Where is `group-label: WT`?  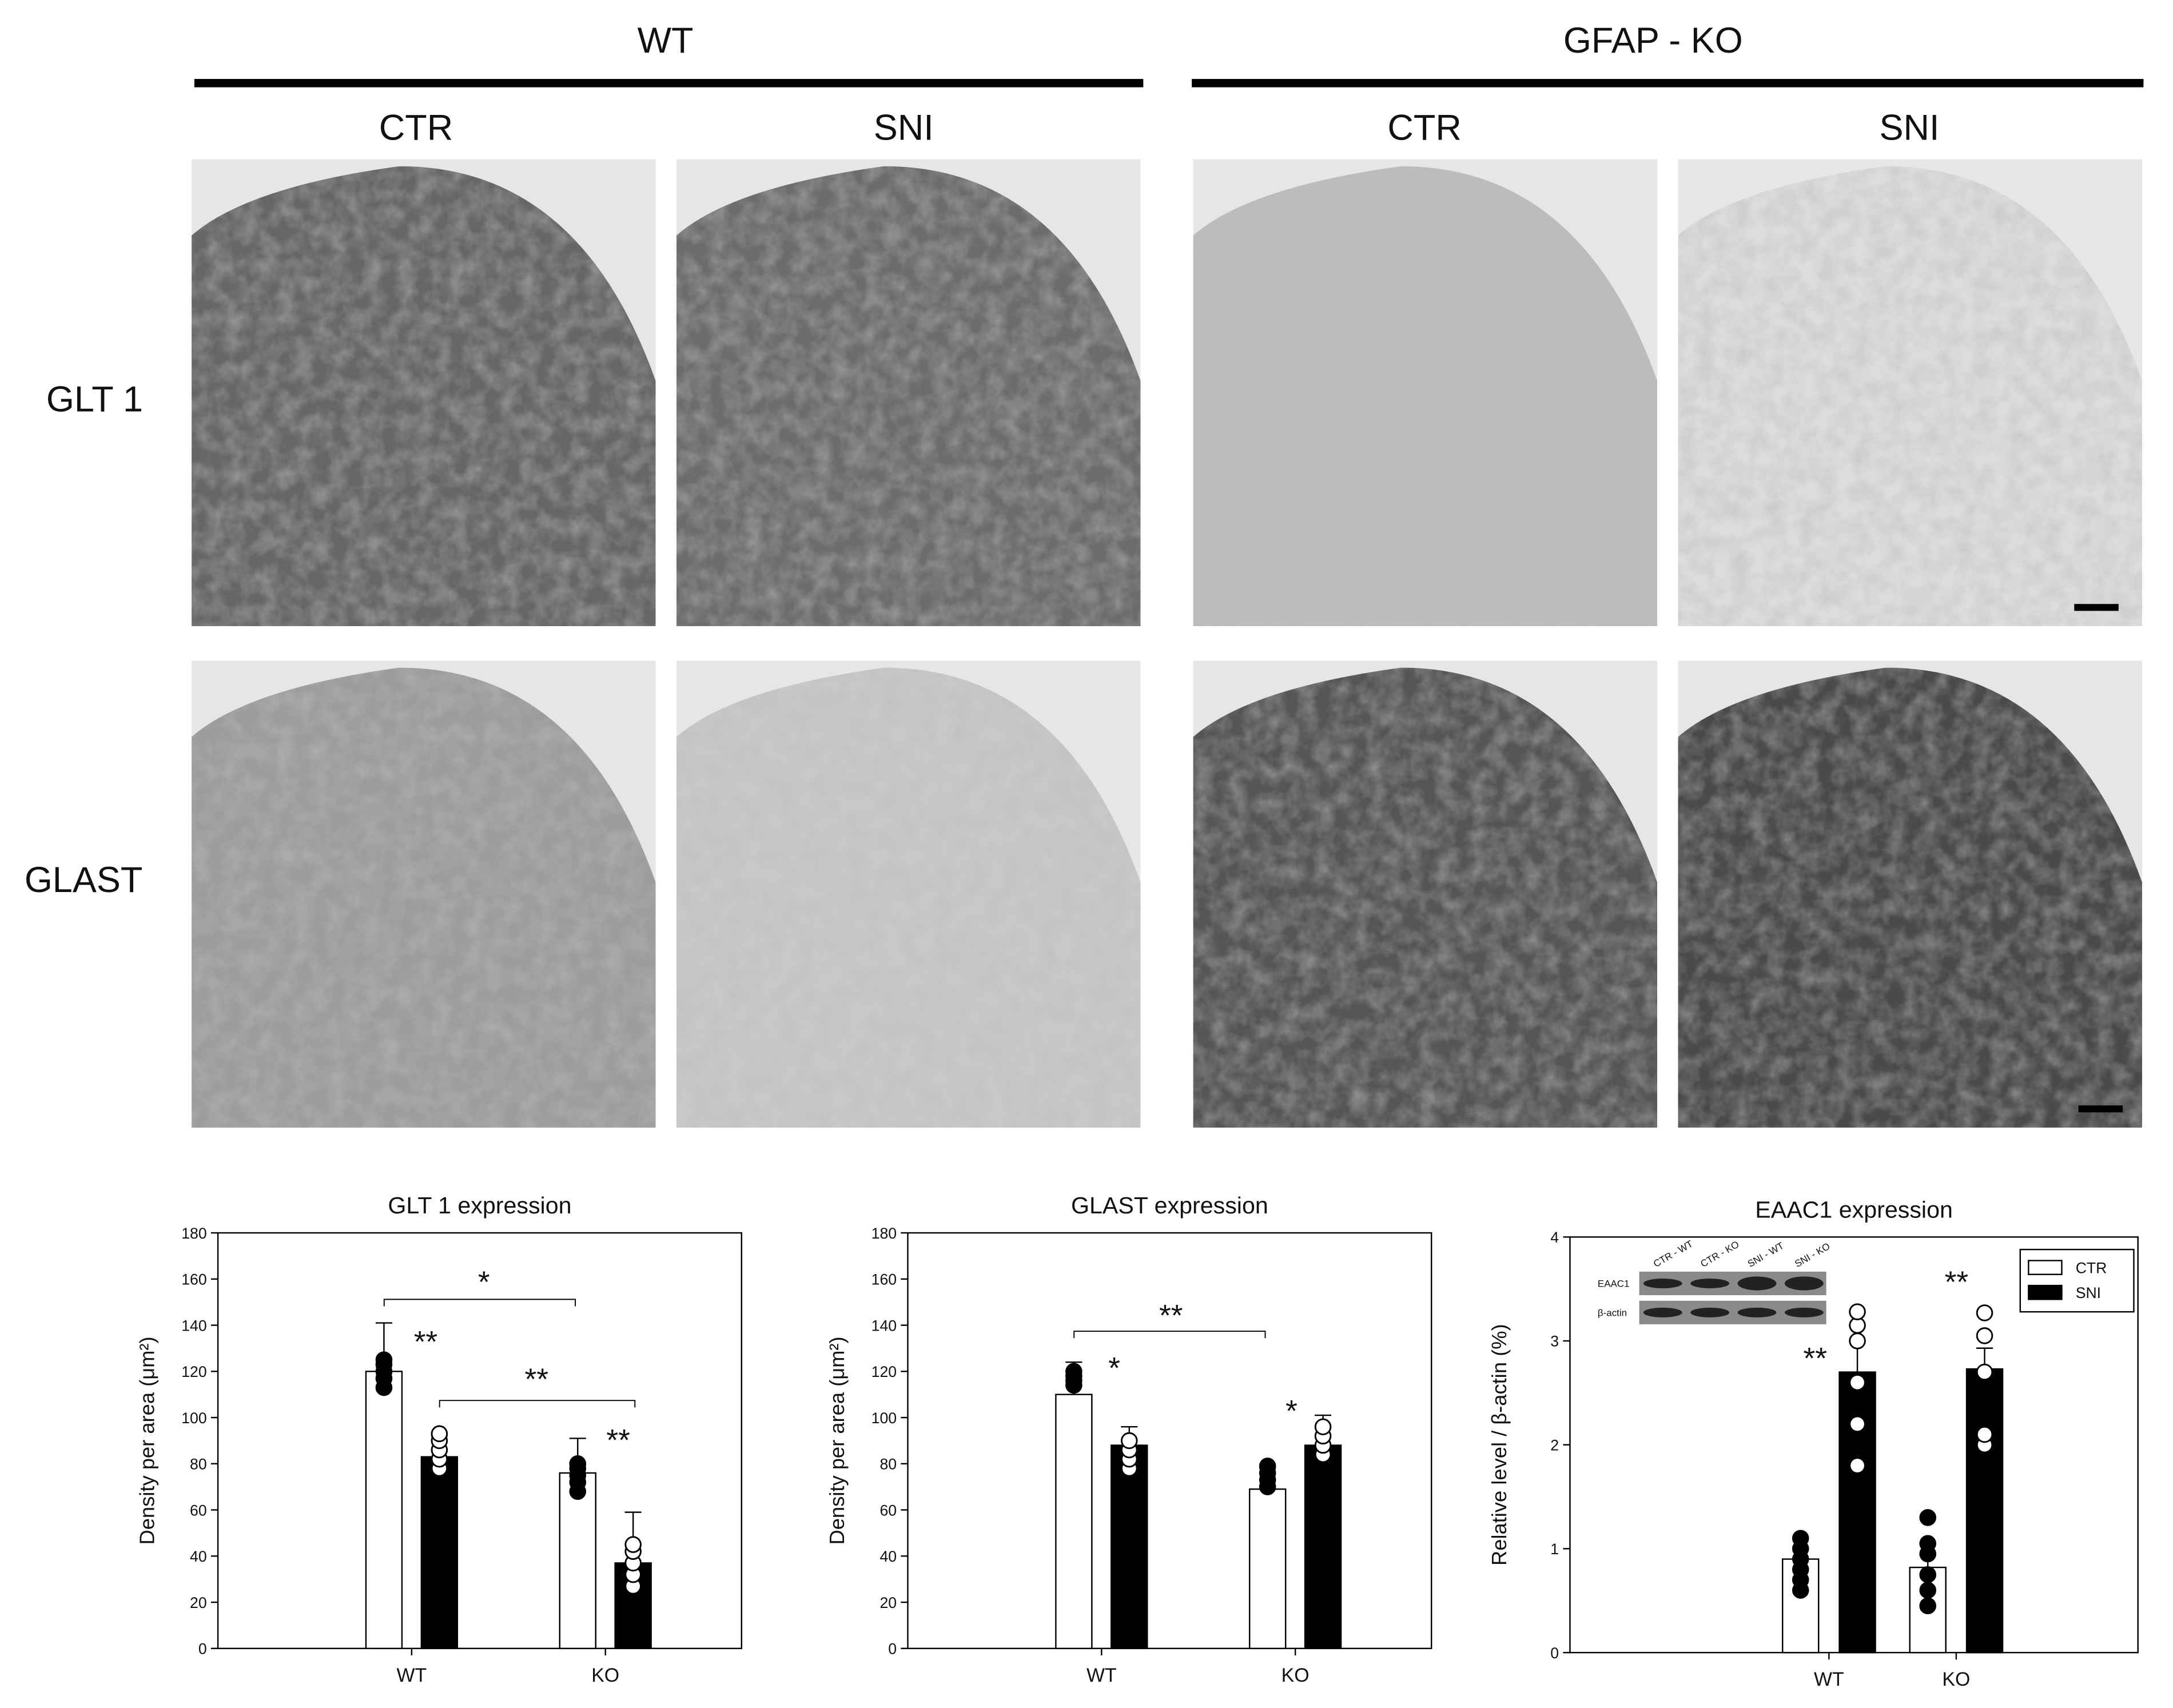 group-label: WT is located at coordinates (666, 41).